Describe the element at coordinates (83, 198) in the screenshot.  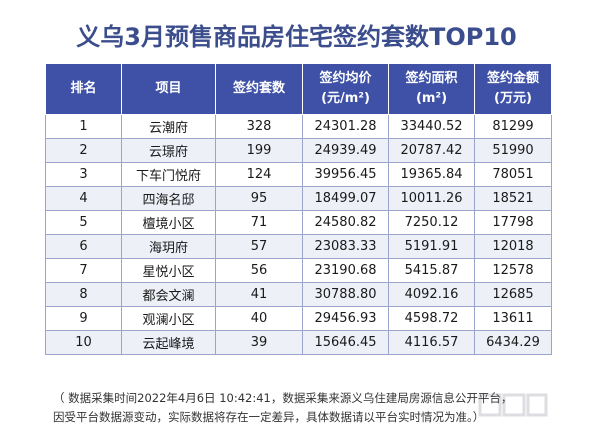
I see `cell-rank: 4` at that location.